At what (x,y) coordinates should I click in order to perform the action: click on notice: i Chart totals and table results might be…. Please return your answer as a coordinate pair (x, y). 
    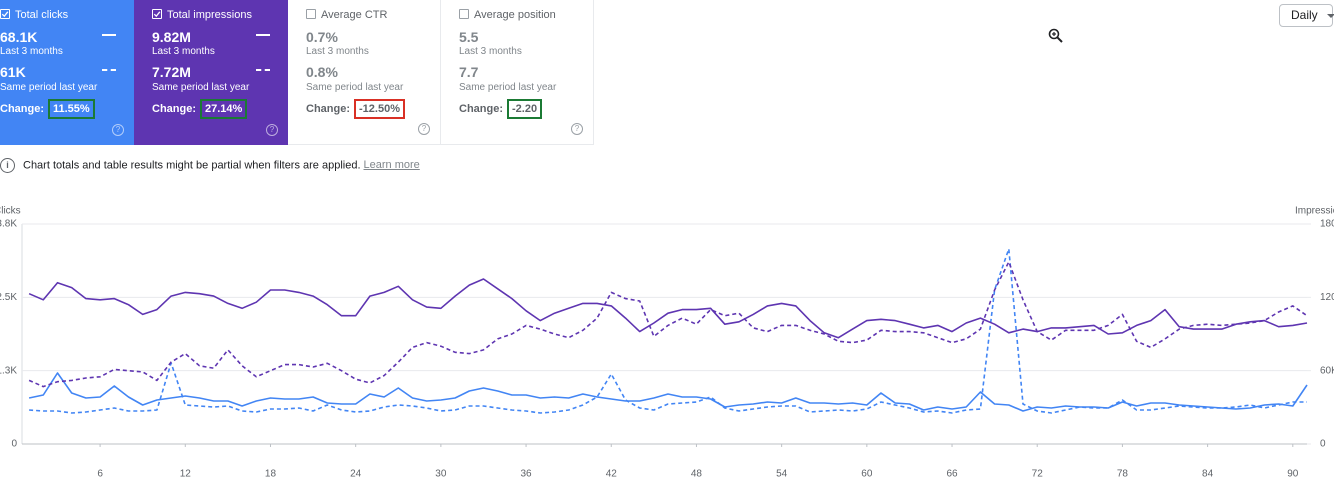
    Looking at the image, I should click on (210, 165).